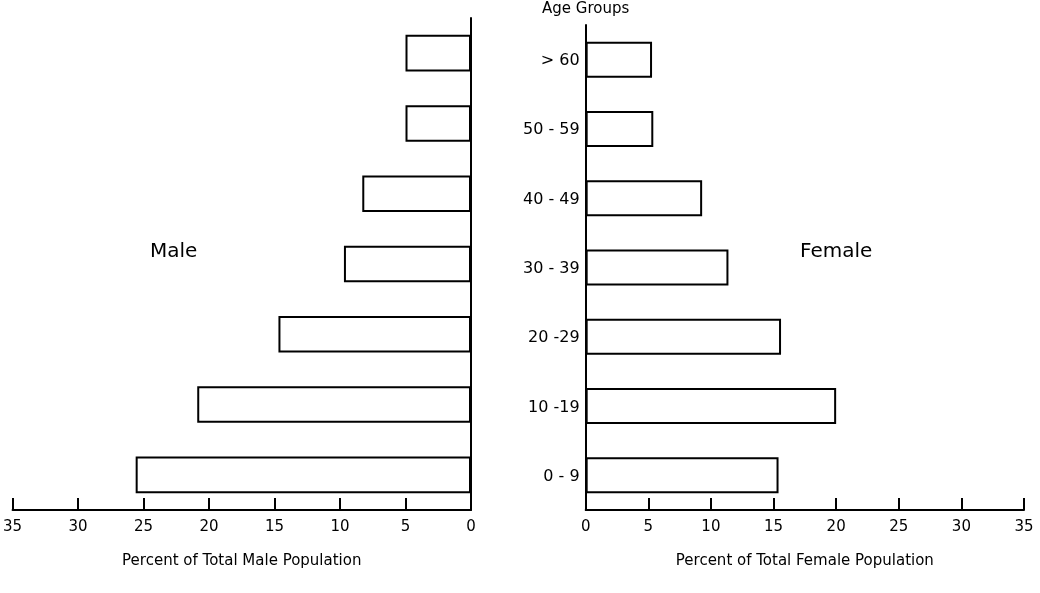 The width and height of the screenshot is (1040, 593). Describe the element at coordinates (804, 559) in the screenshot. I see `x-axis-title: Percent of Total Female Population` at that location.